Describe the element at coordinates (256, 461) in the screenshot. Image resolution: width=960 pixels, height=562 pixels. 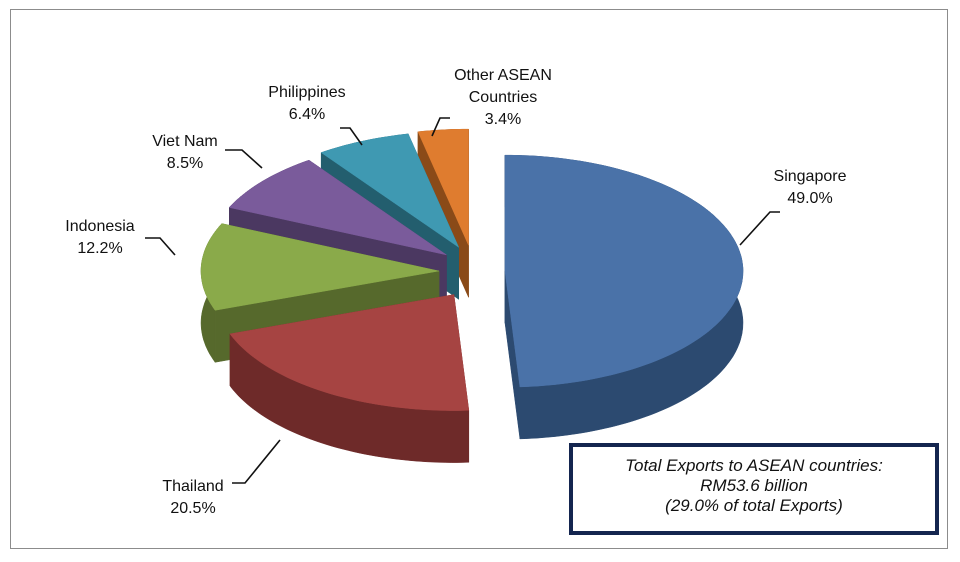
I see `leader-thailand` at that location.